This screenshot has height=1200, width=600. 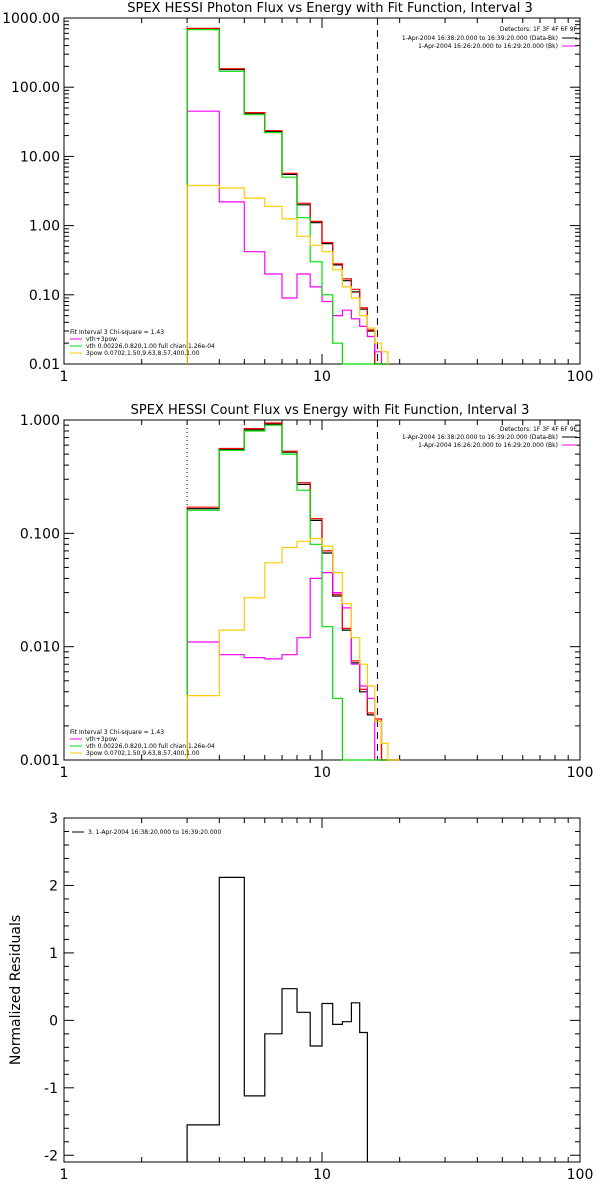 What do you see at coordinates (101, 339) in the screenshot?
I see `panel1-fit1: vth+3pow` at bounding box center [101, 339].